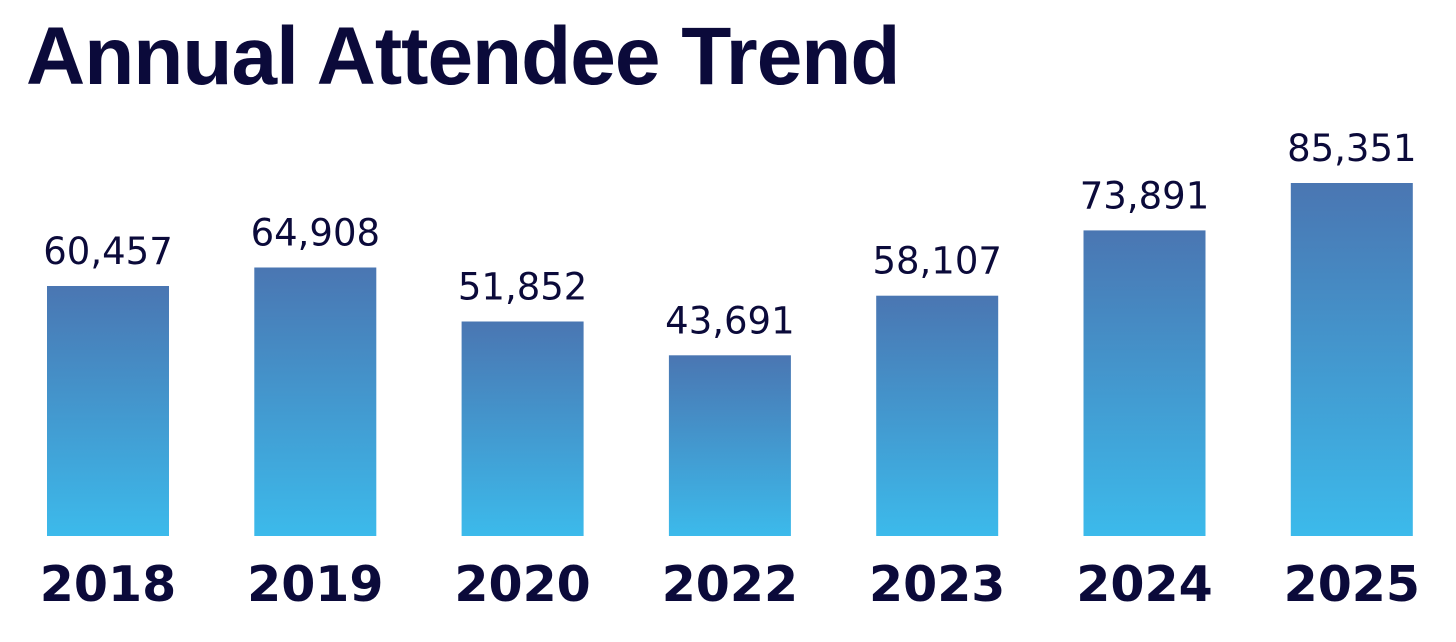  What do you see at coordinates (522, 287) in the screenshot?
I see `value-label-2020: 51,852` at bounding box center [522, 287].